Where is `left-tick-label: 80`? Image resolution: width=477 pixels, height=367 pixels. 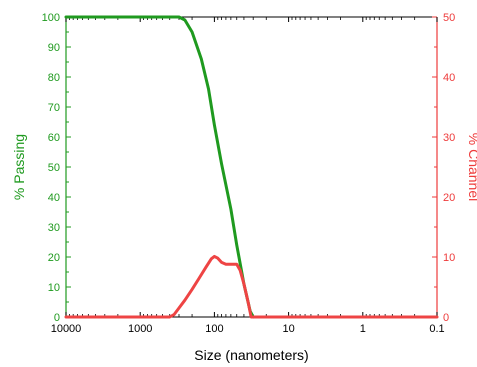 left-tick-label: 80 is located at coordinates (54, 78).